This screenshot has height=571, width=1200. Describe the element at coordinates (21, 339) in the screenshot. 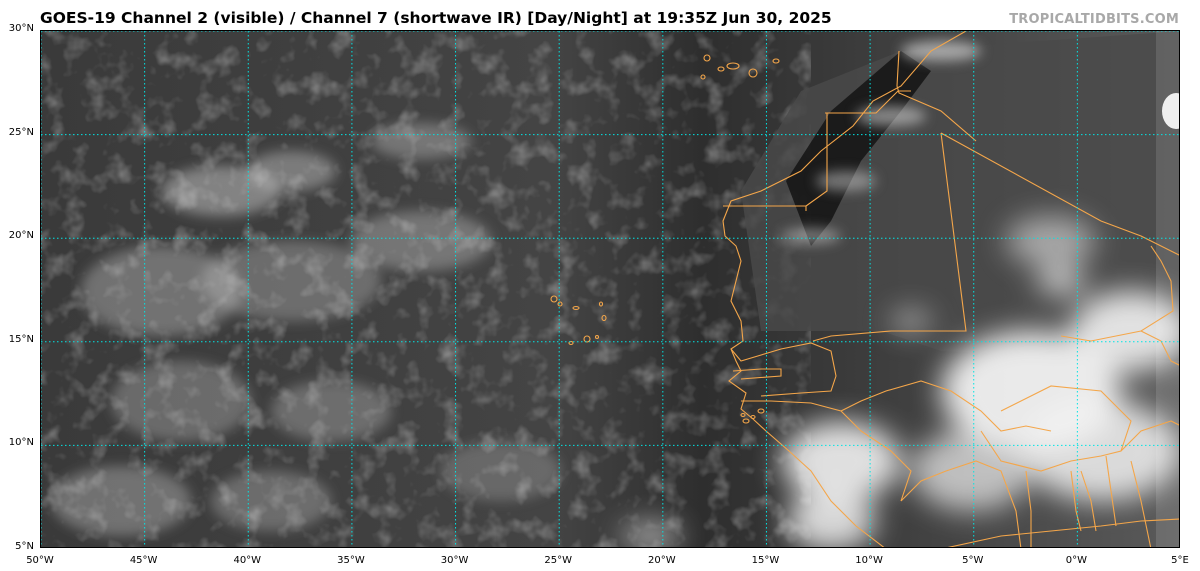

I see `latitude-tick-label: 15°N` at that location.